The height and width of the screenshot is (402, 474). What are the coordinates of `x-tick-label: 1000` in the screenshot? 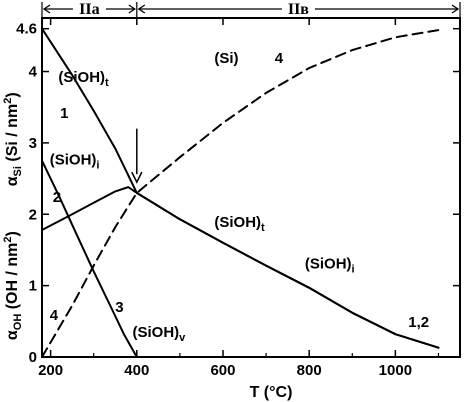 It's located at (395, 370).